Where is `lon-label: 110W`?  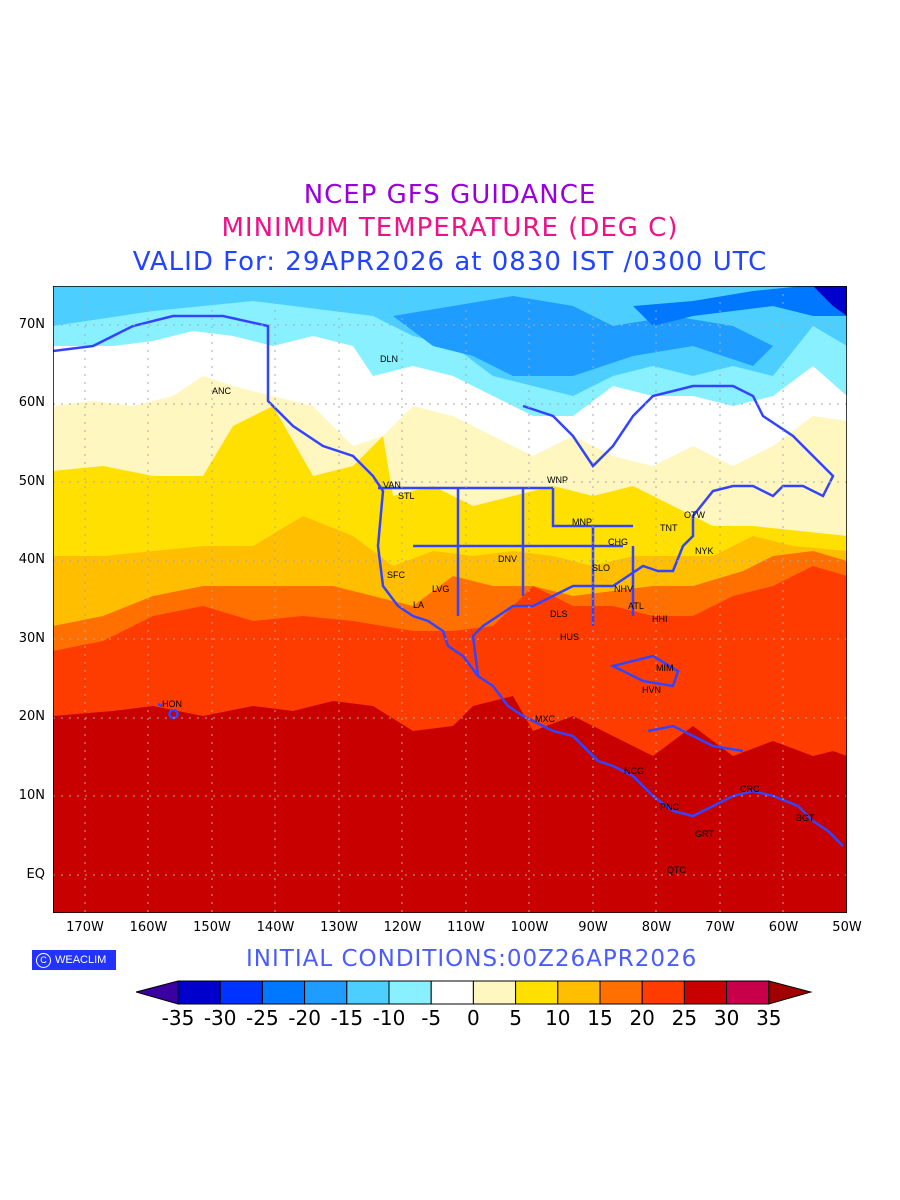 lon-label: 110W is located at coordinates (466, 927).